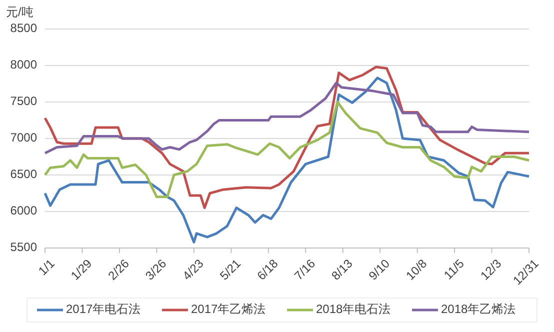 The image size is (554, 332). I want to click on x-tick-label: 7/16, so click(305, 269).